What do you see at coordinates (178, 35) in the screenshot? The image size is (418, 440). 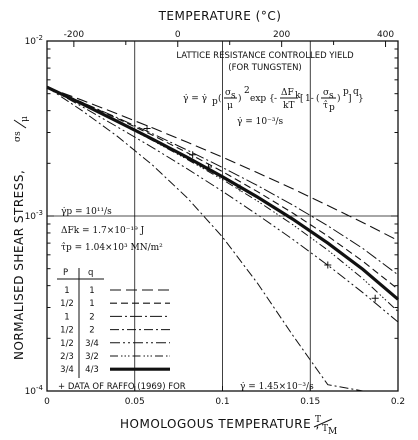 I see `top-tick-label: 0` at bounding box center [178, 35].